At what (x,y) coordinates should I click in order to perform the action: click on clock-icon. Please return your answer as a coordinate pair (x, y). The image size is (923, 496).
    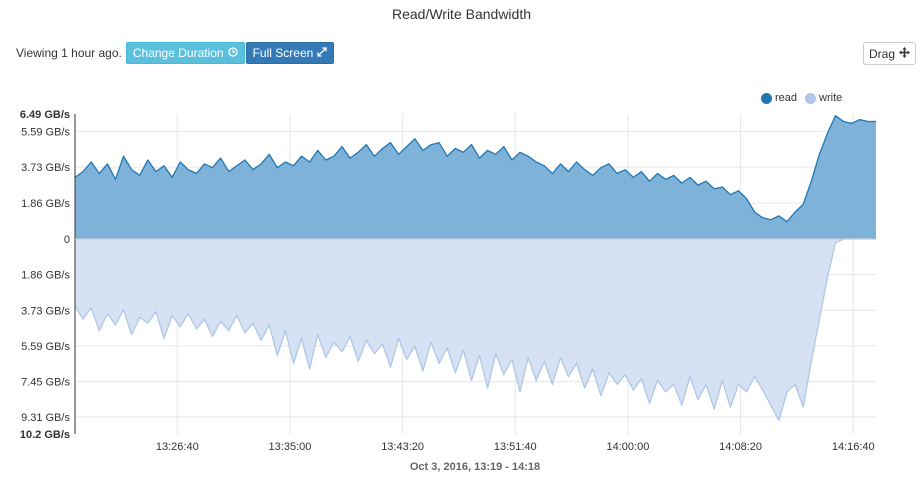
    Looking at the image, I should click on (232, 53).